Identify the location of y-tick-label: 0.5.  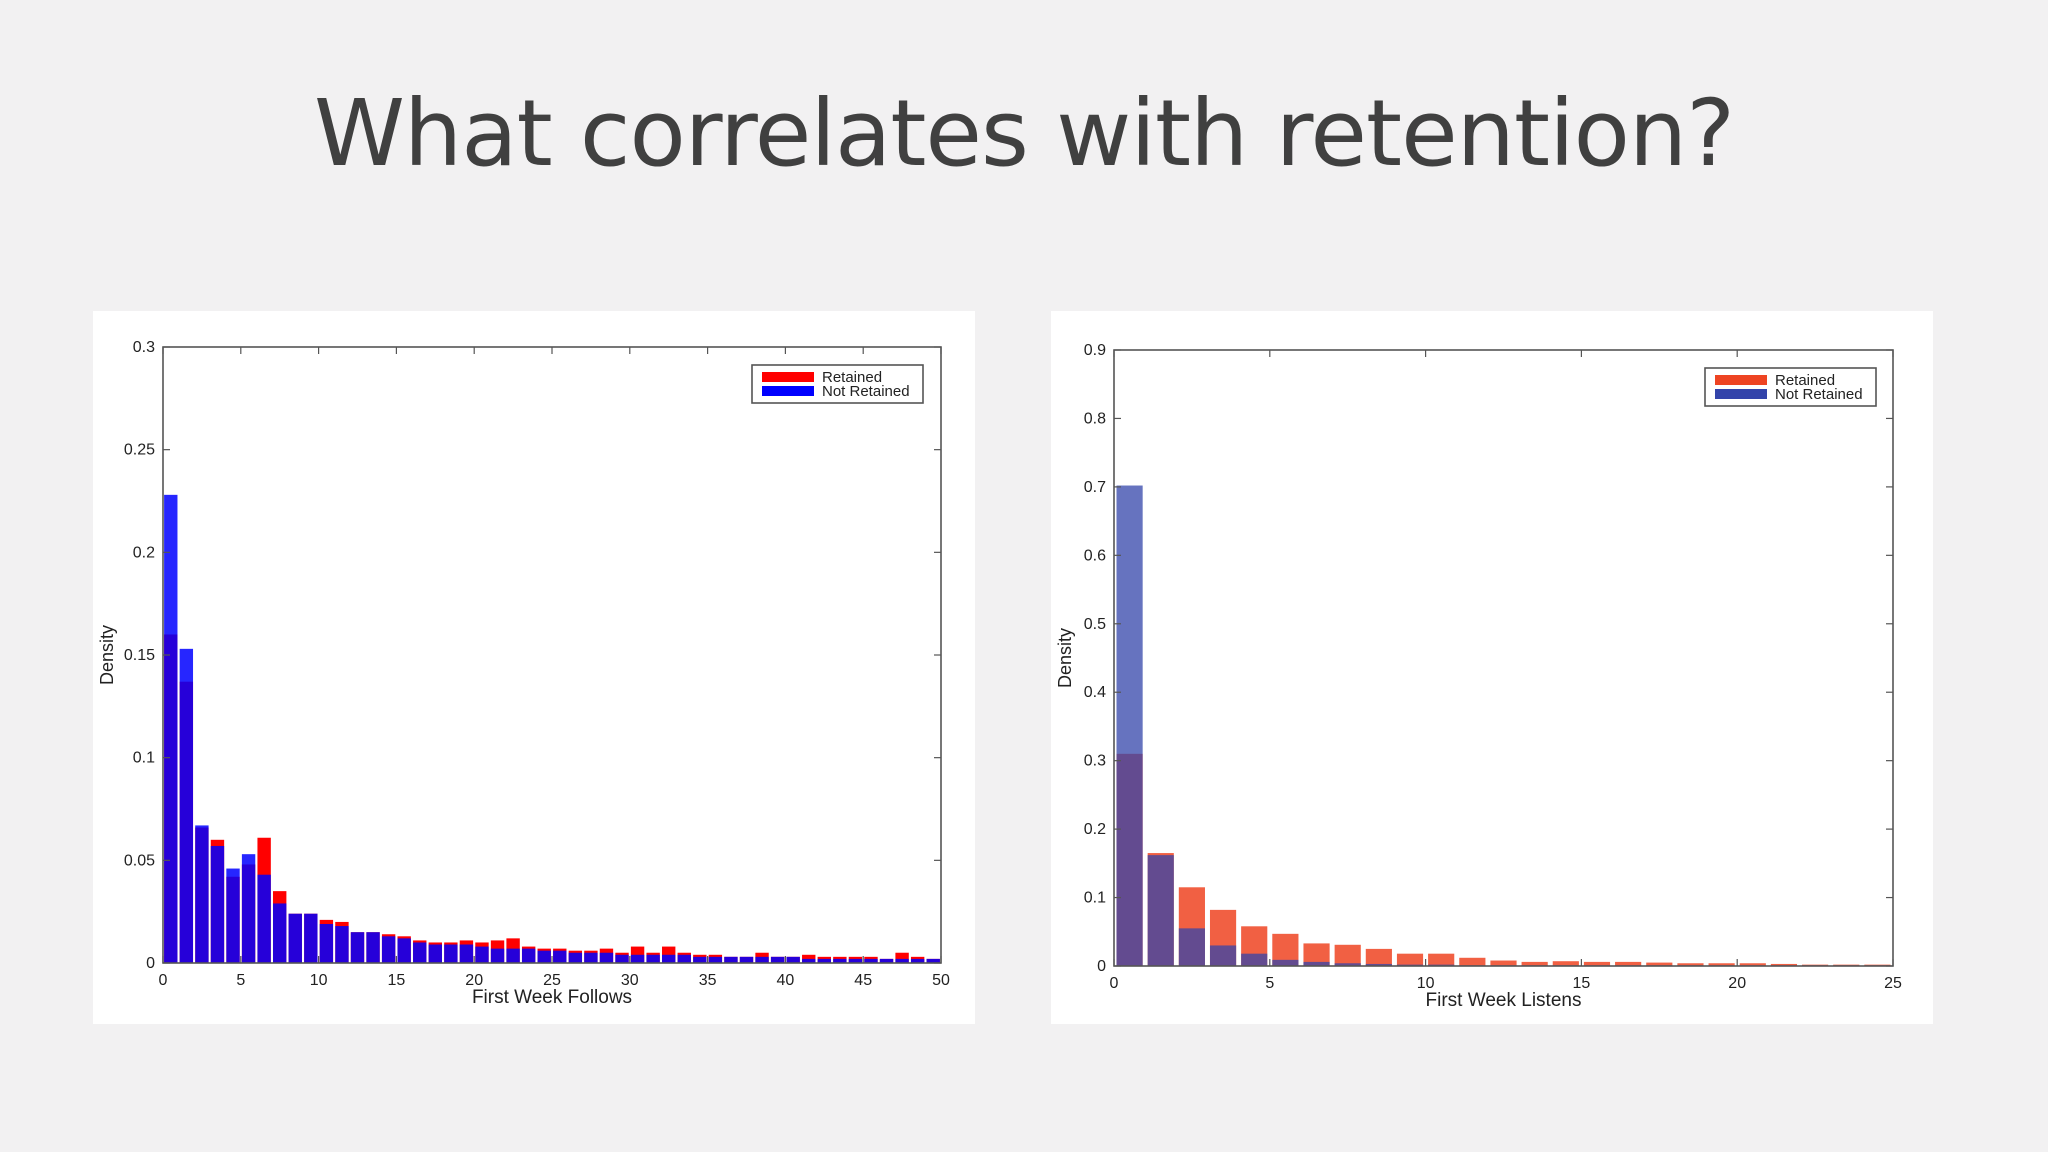
(1095, 624).